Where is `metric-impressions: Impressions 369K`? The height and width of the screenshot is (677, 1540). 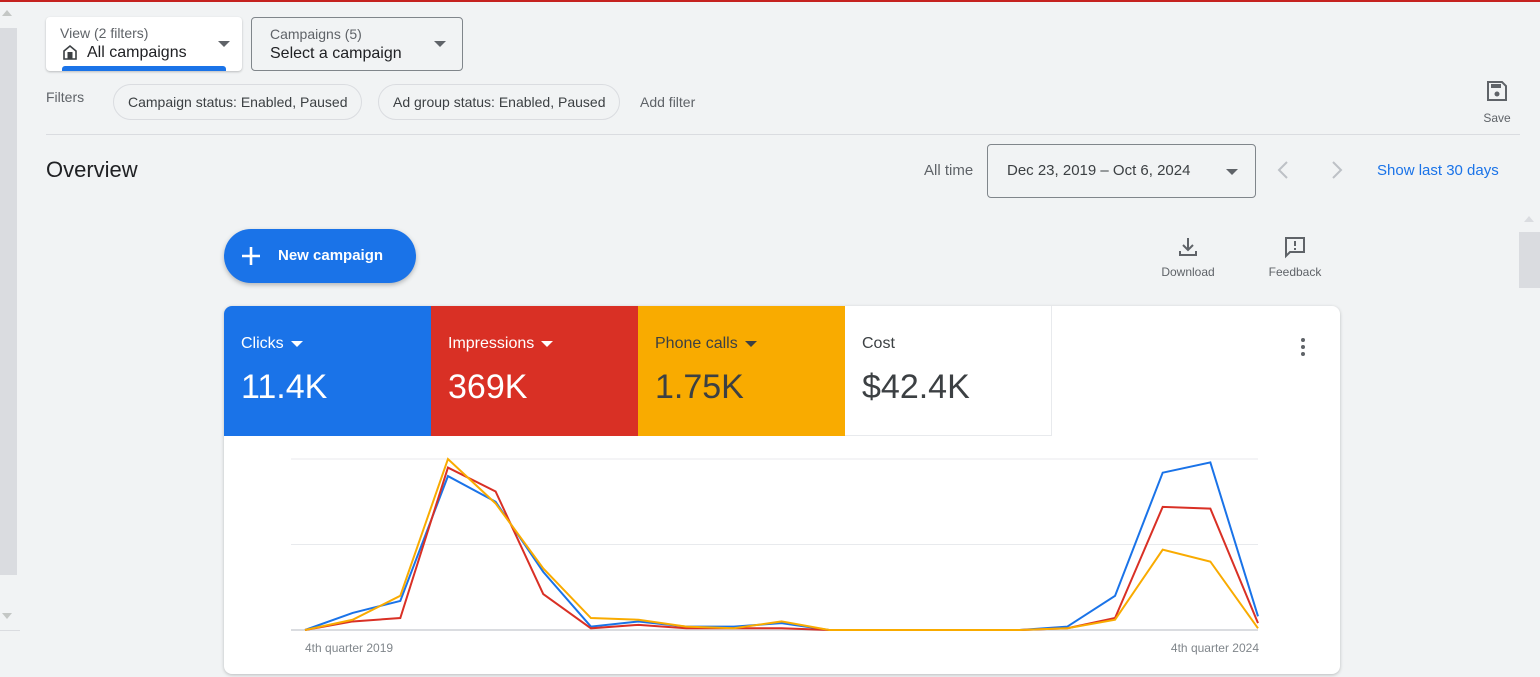
metric-impressions: Impressions 369K is located at coordinates (534, 371).